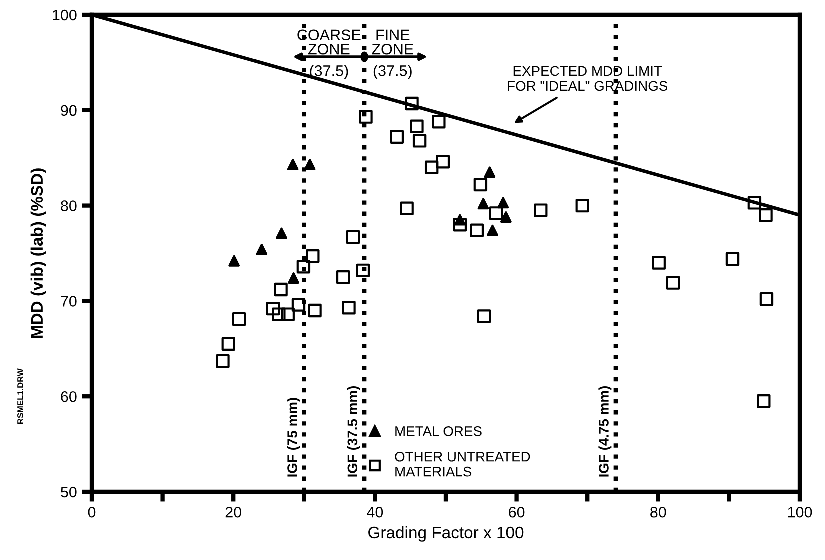  Describe the element at coordinates (658, 512) in the screenshot. I see `x-tick-label: 80` at that location.